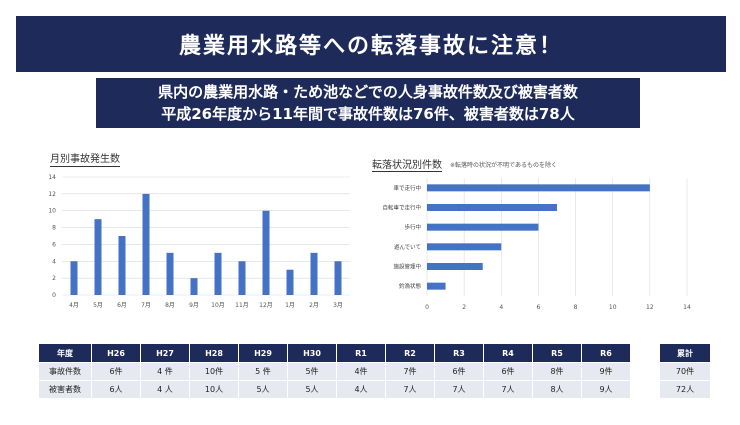  What do you see at coordinates (194, 305) in the screenshot?
I see `x-tick-label: 9月` at bounding box center [194, 305].